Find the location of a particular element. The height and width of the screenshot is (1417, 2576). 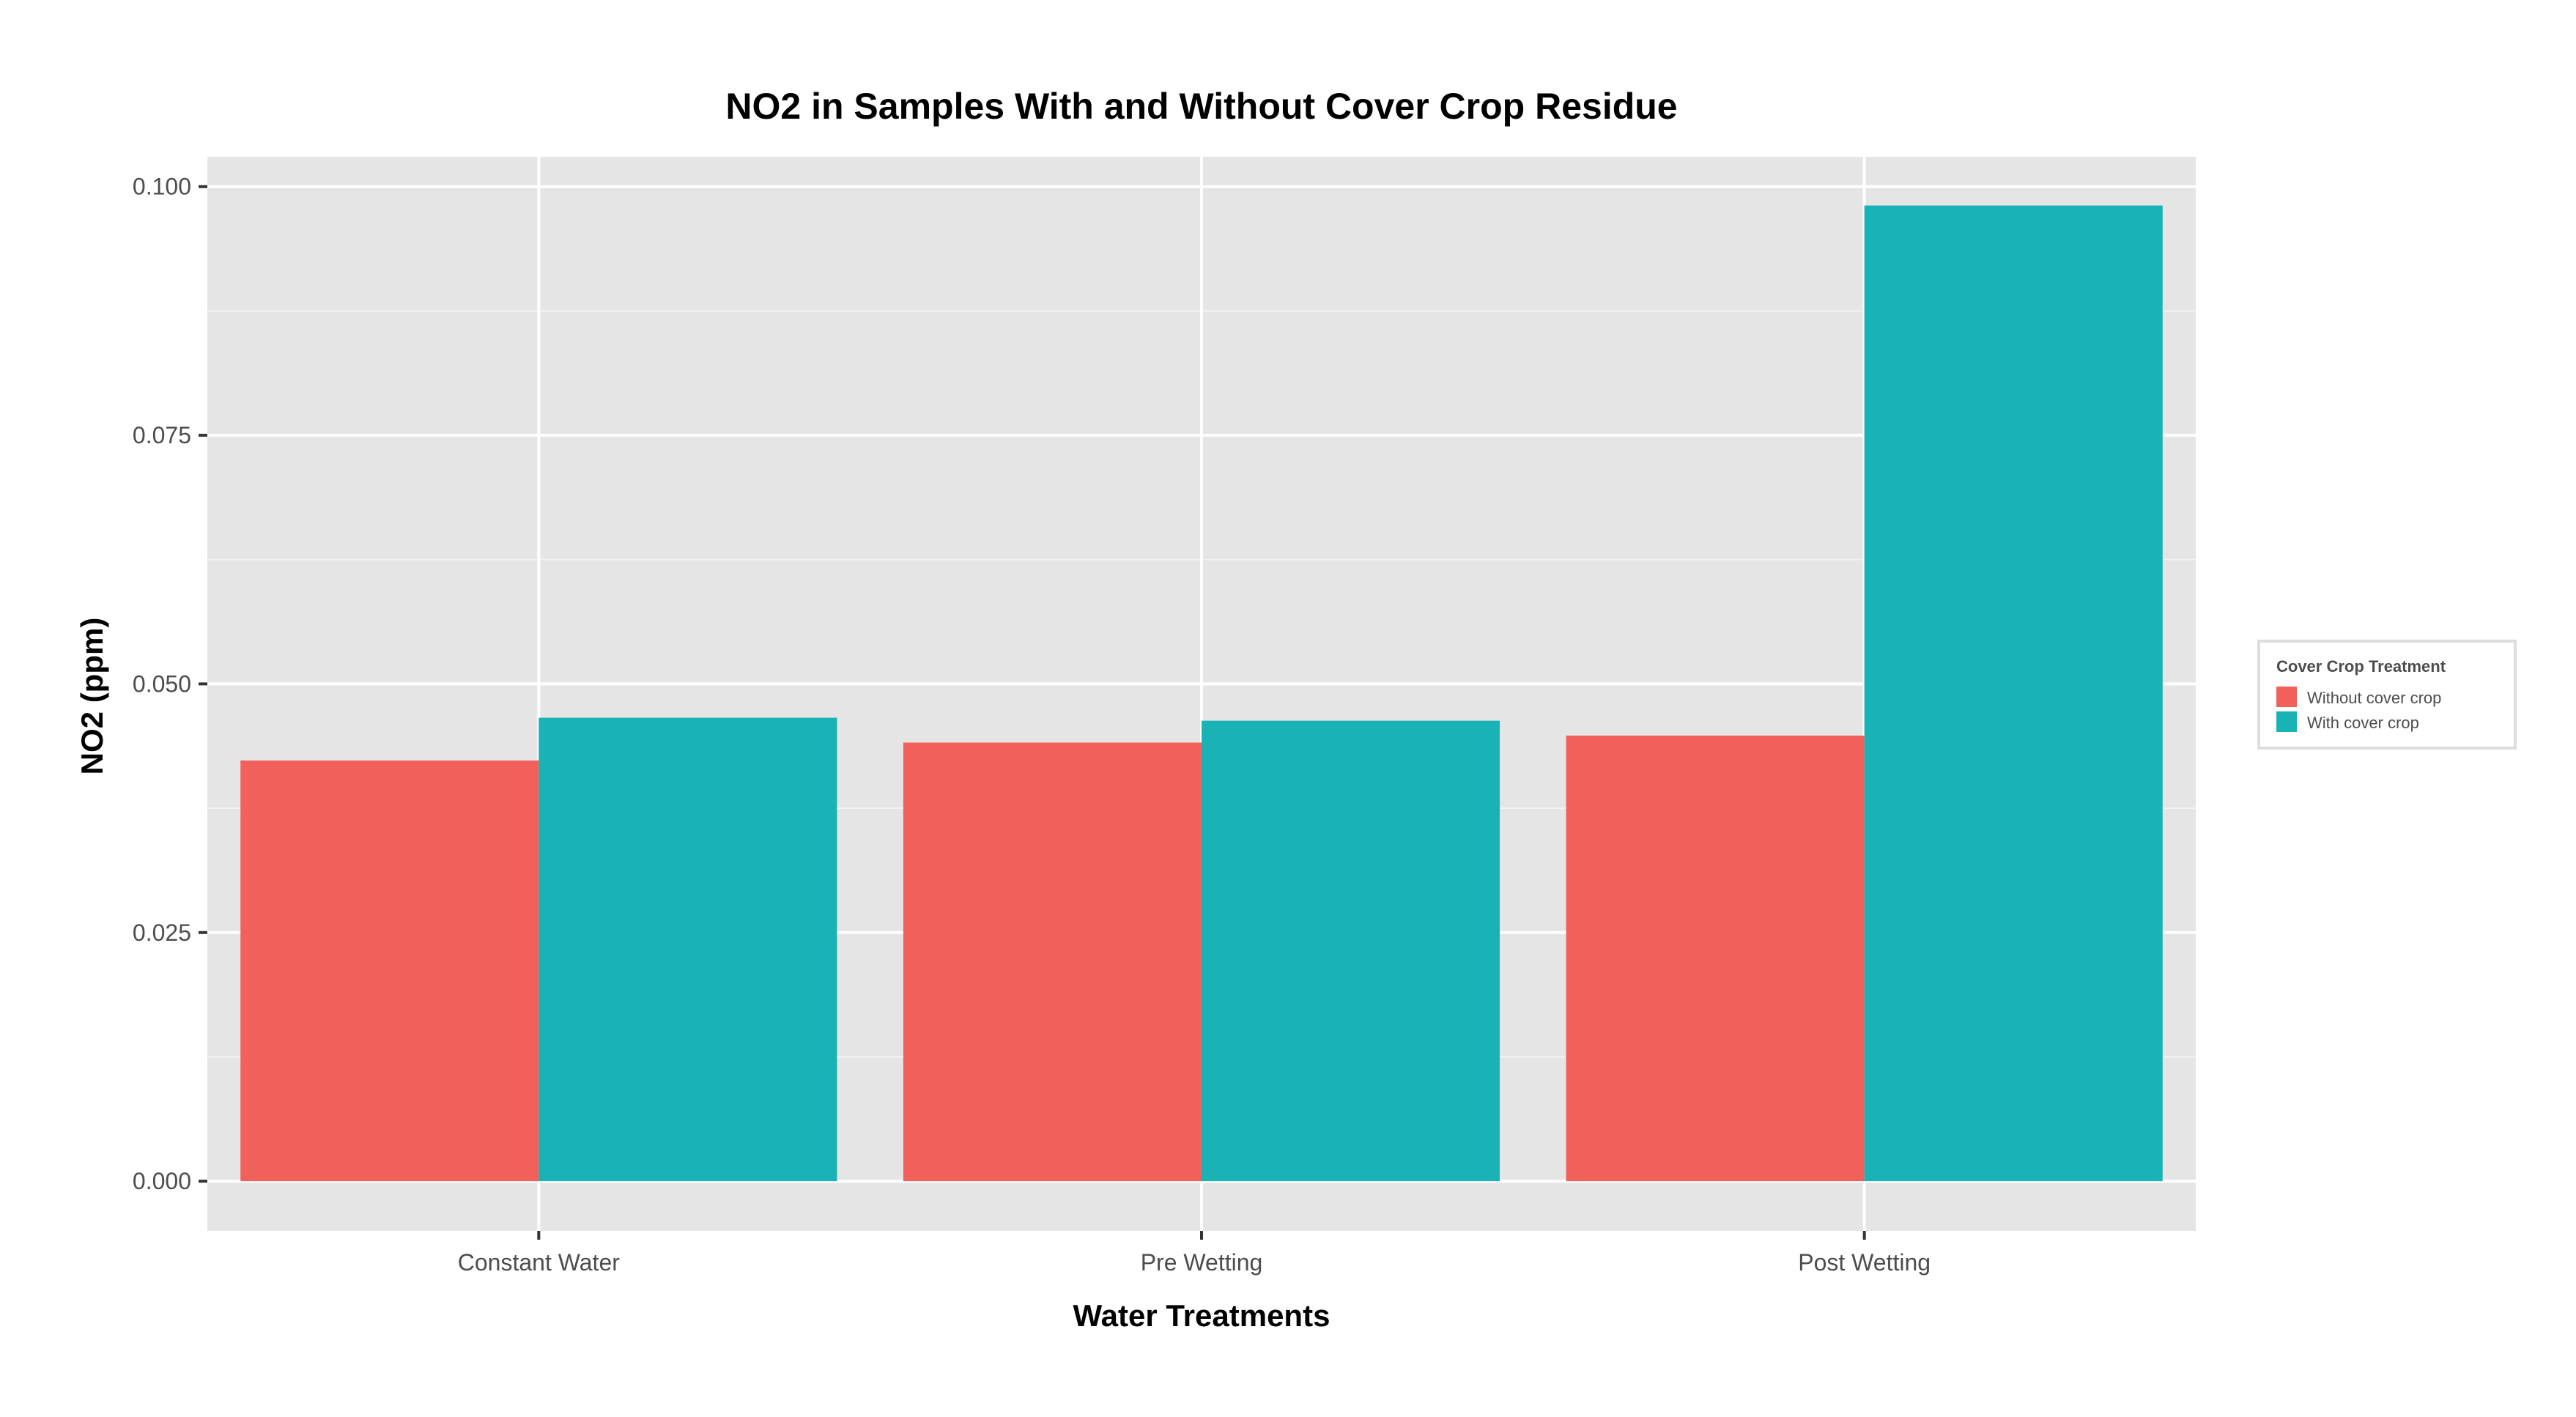

y-tick-label: 0.100 is located at coordinates (162, 187).